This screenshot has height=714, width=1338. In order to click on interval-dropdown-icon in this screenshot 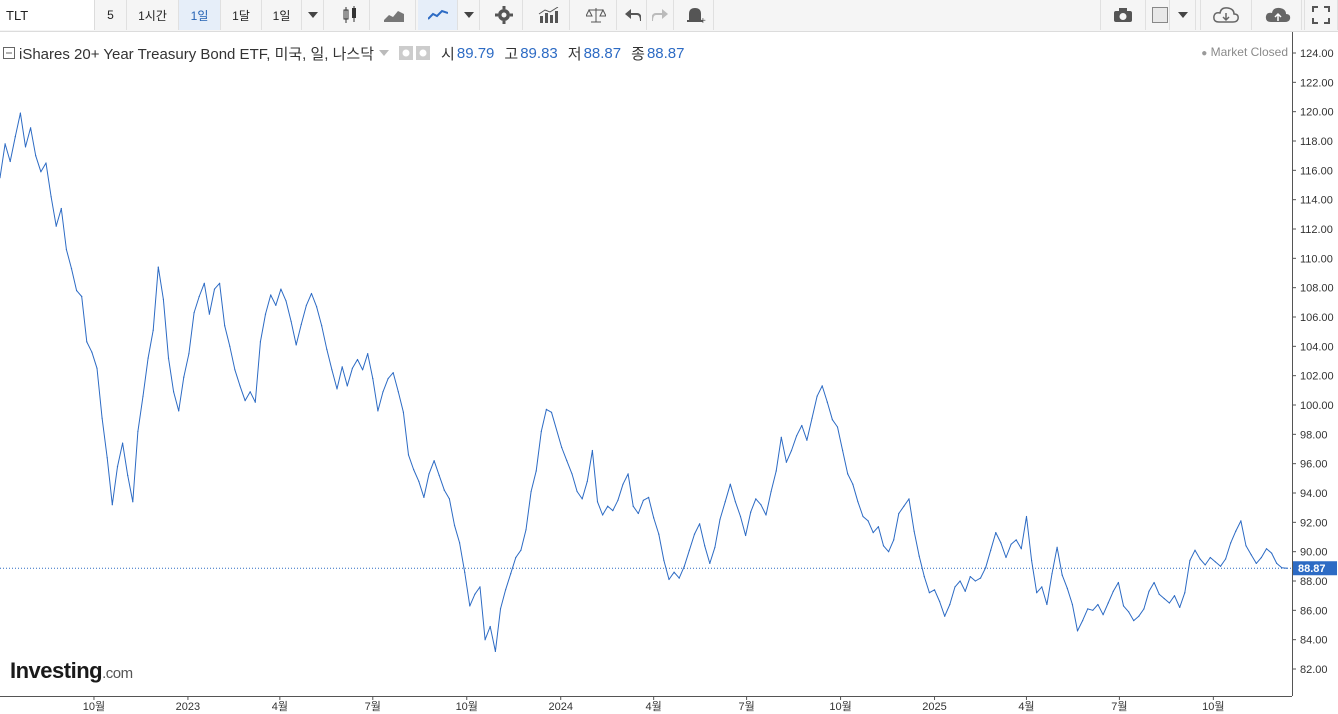, I will do `click(313, 15)`.